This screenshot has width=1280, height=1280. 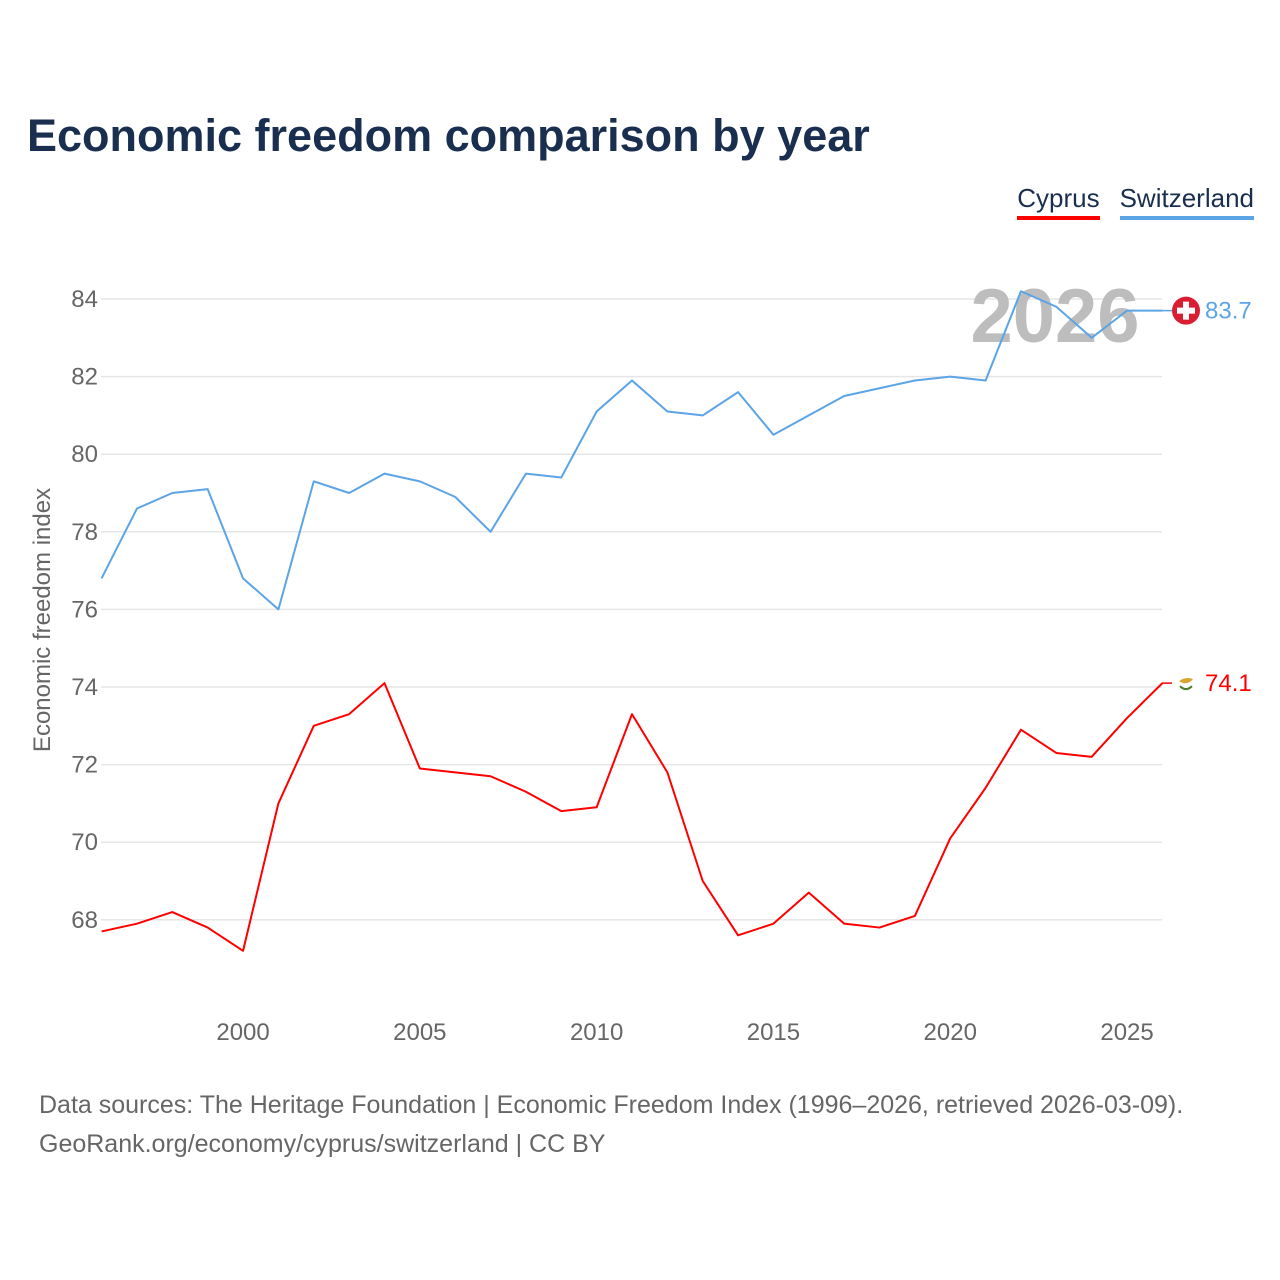 What do you see at coordinates (596, 1032) in the screenshot?
I see `x-tick-label: 2010` at bounding box center [596, 1032].